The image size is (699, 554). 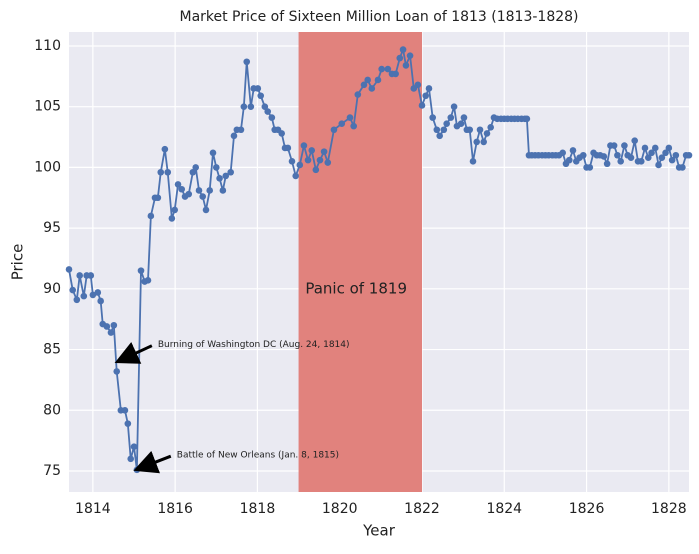 I want to click on x-tick-label: 1828, so click(x=669, y=509).